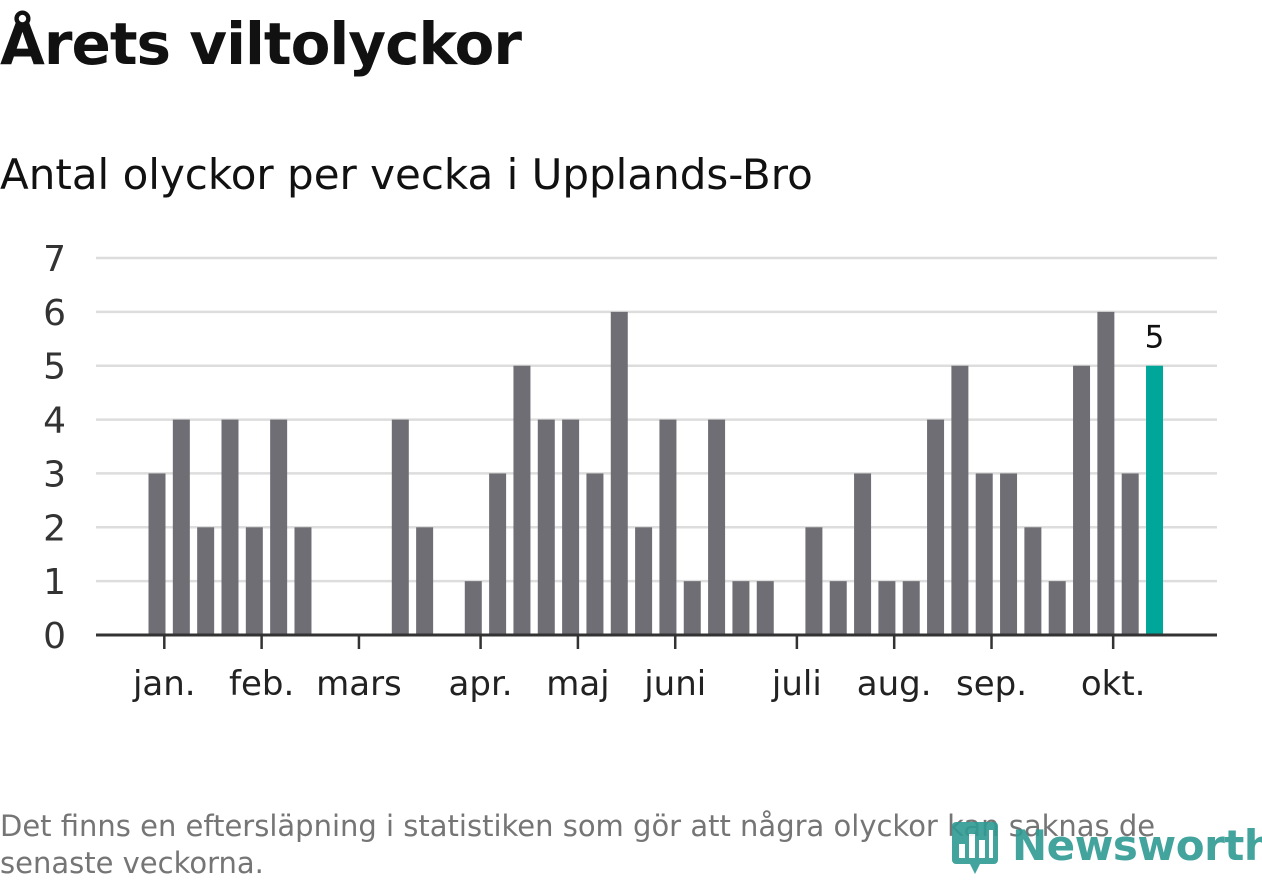  I want to click on data-labels: 5, so click(1155, 338).